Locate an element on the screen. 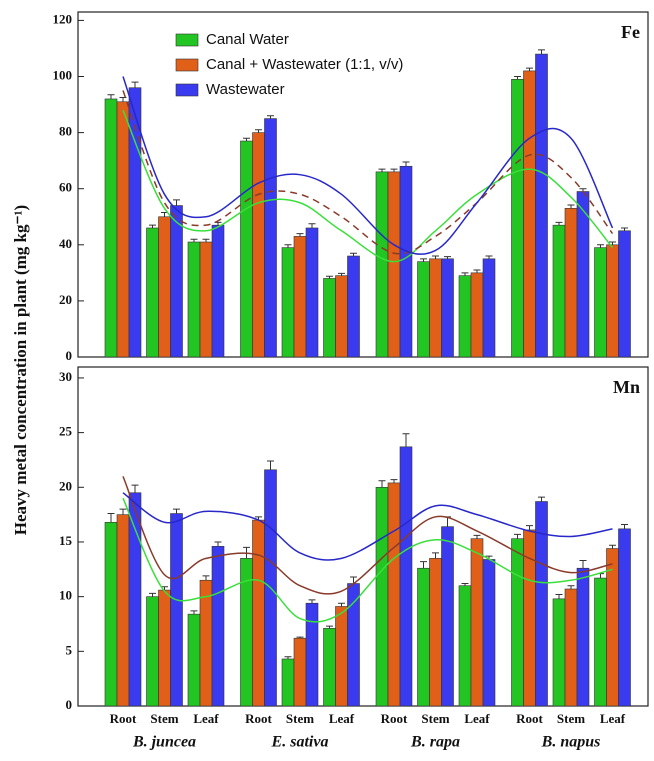 The height and width of the screenshot is (761, 654). legend-label: Canal + Wastewater (1:1, v/v) is located at coordinates (304, 64).